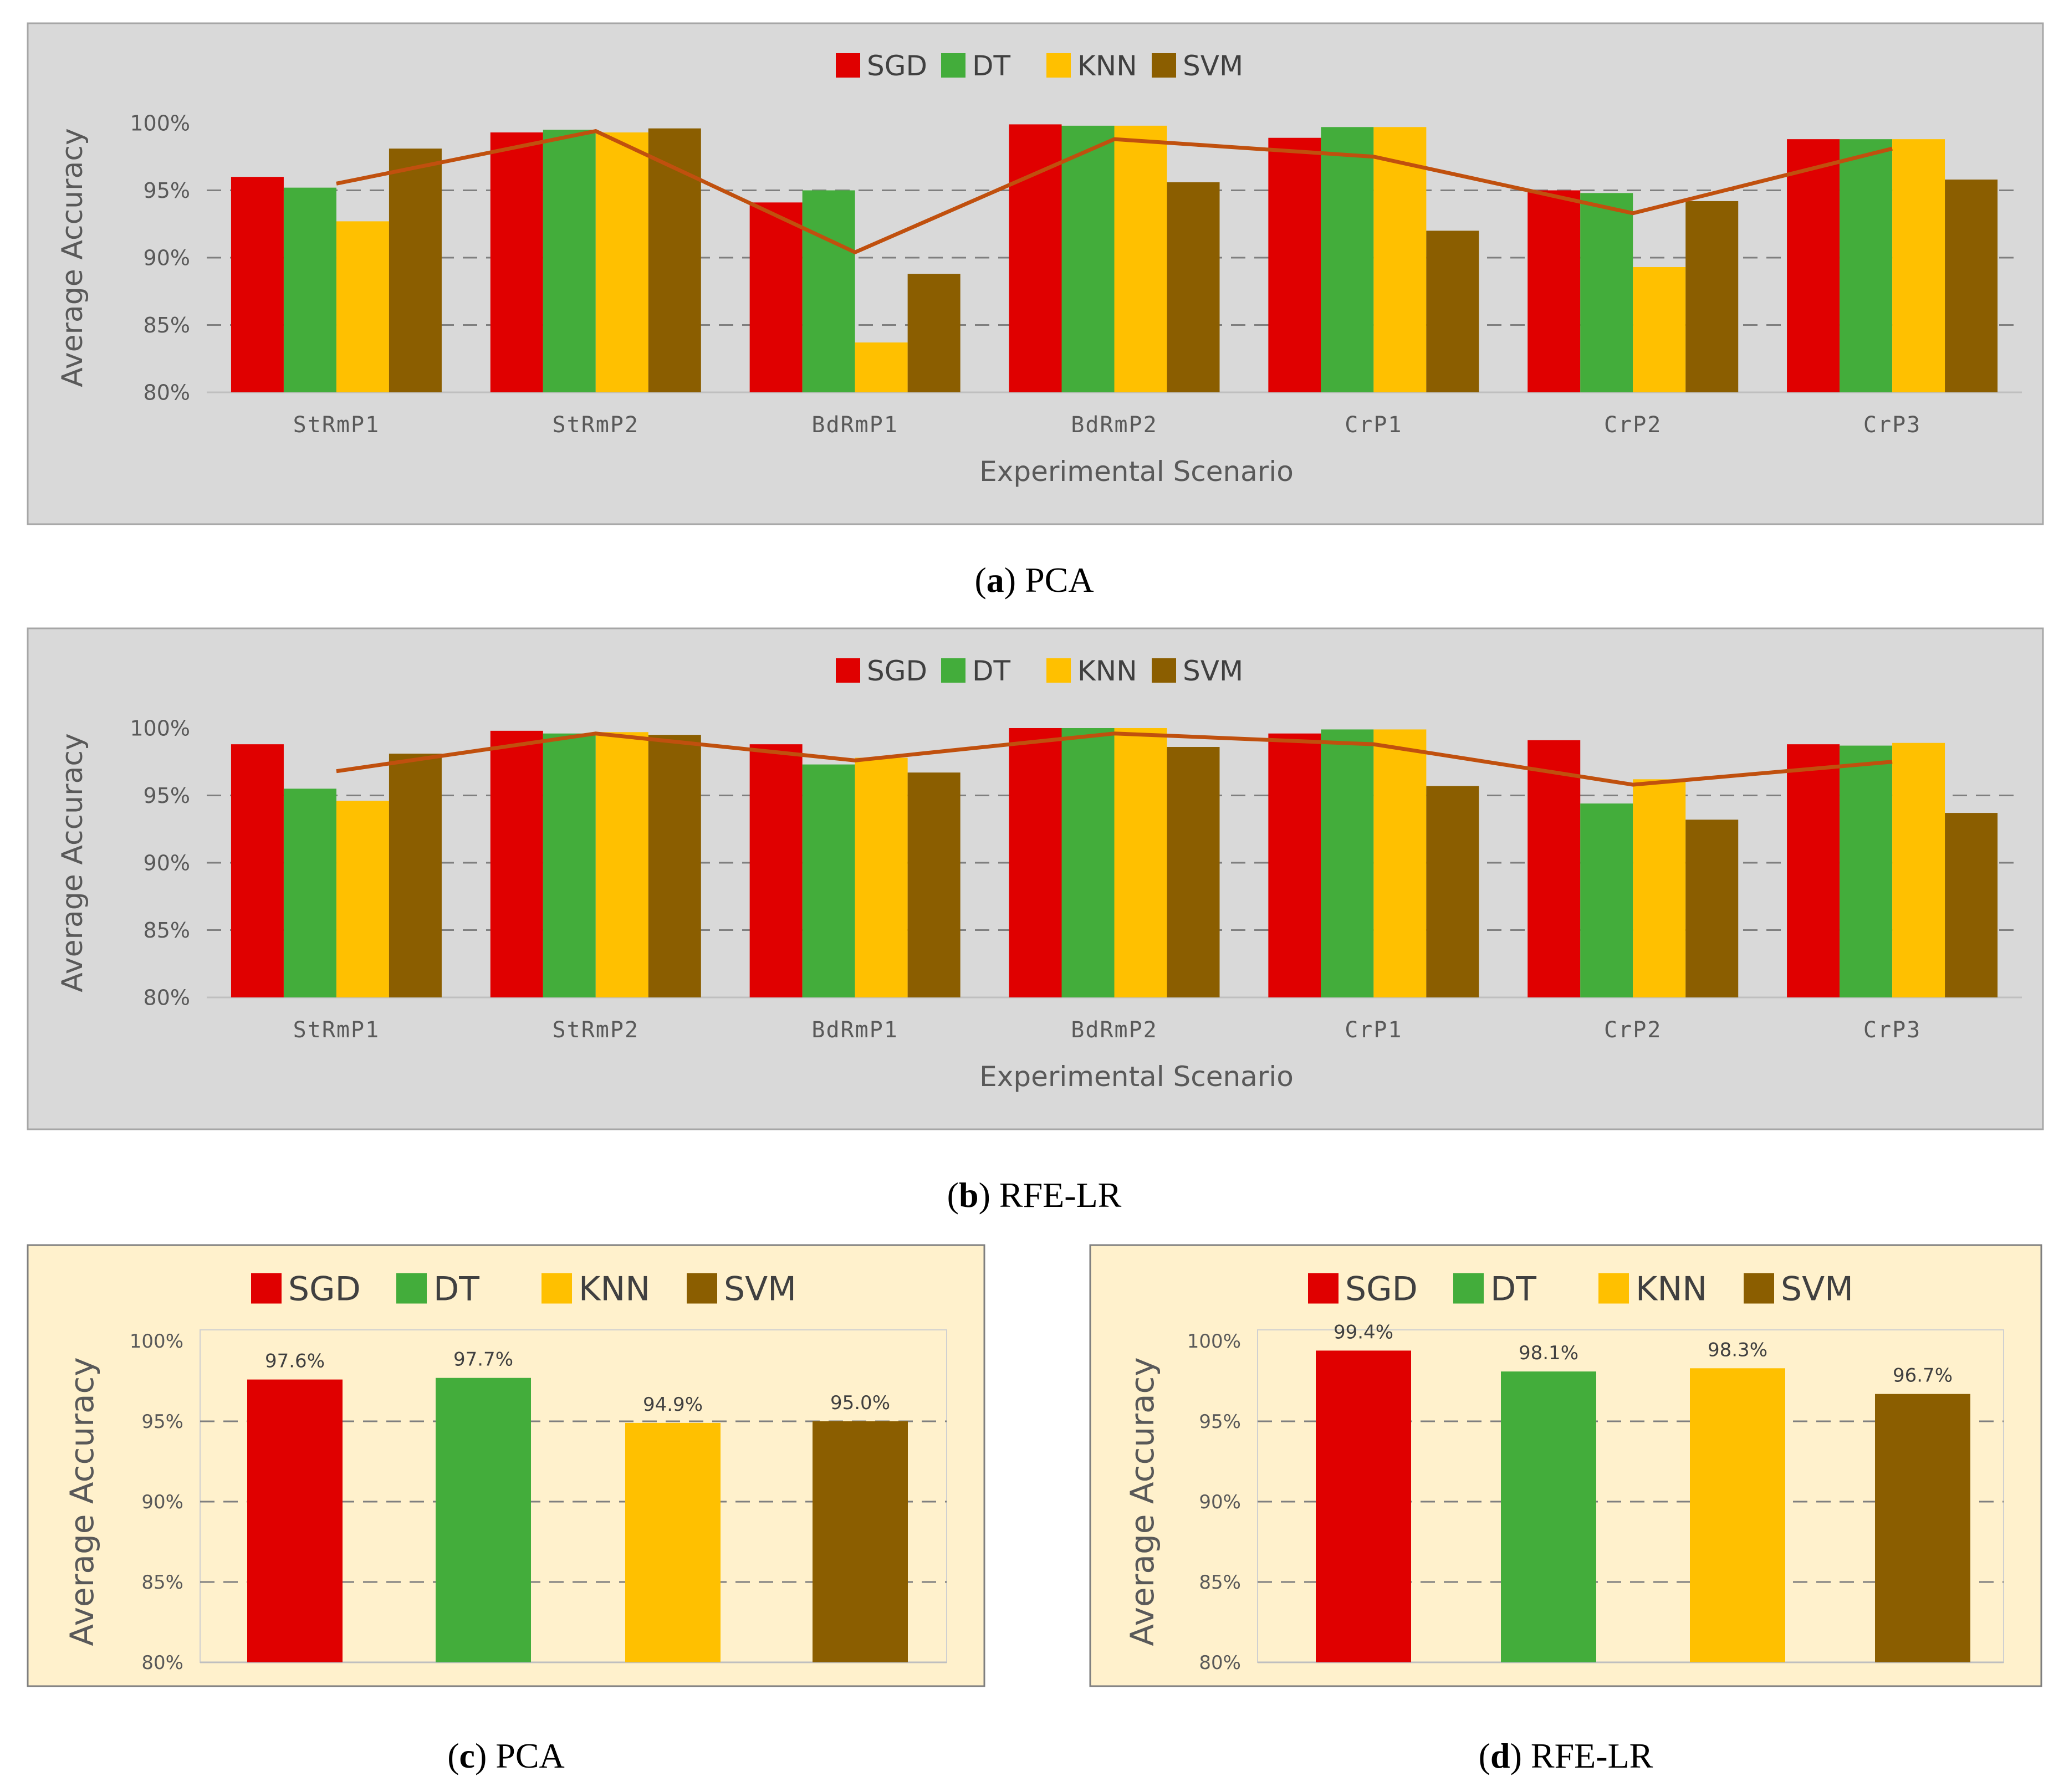 This screenshot has width=2069, height=1792. Describe the element at coordinates (854, 425) in the screenshot. I see `x-tick-label: BdRmP1` at that location.